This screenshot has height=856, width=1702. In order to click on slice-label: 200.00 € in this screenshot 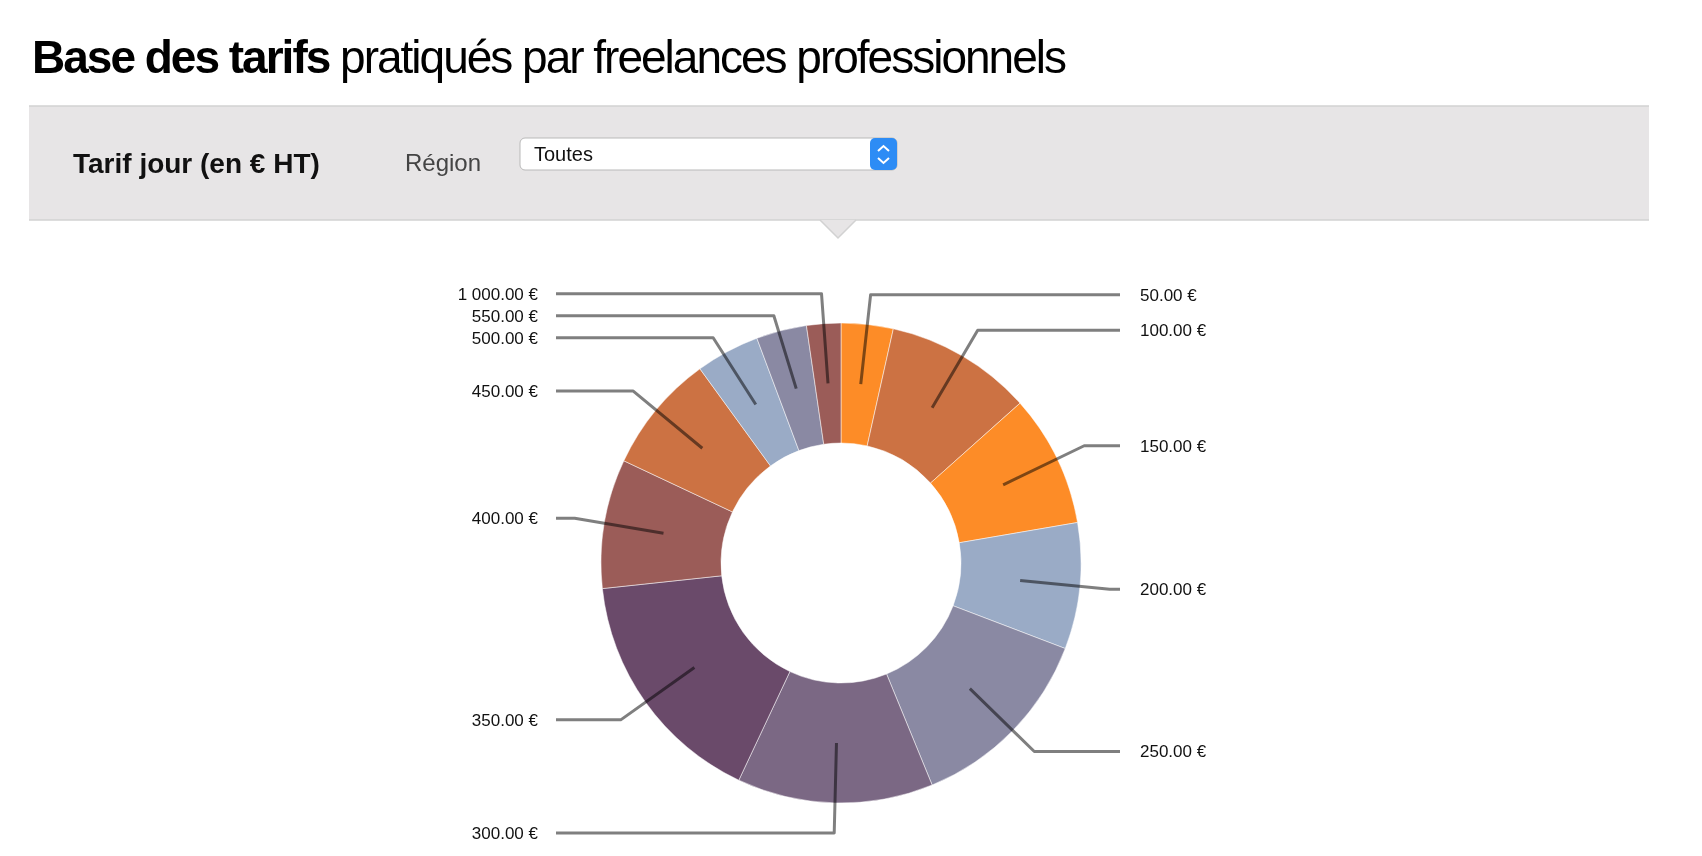, I will do `click(1173, 590)`.